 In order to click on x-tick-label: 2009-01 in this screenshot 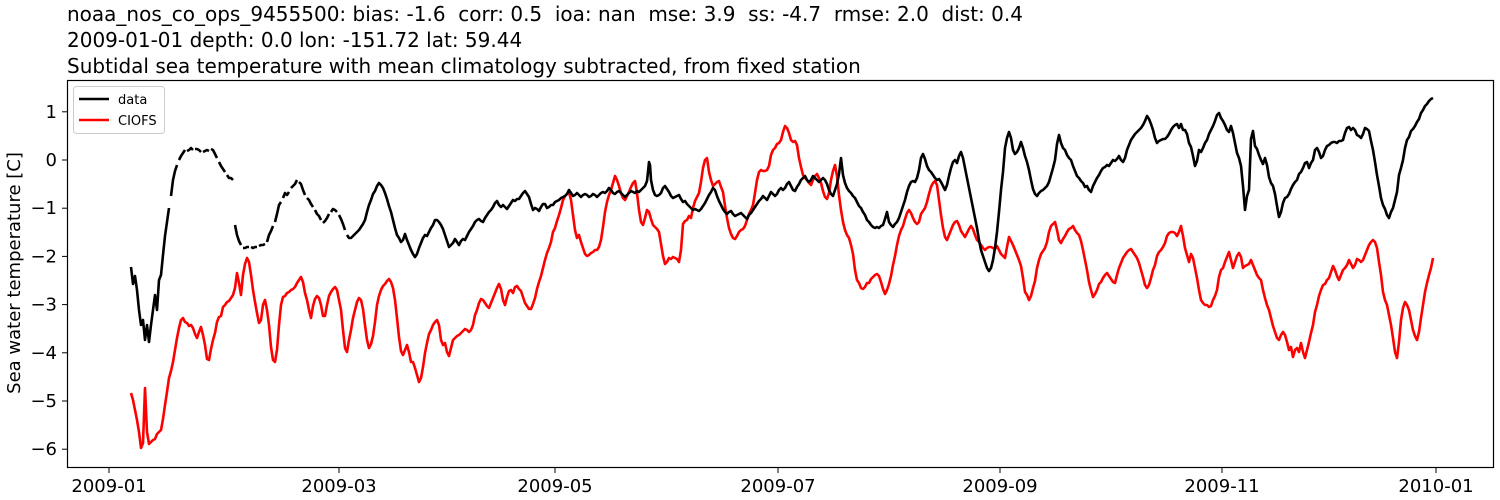, I will do `click(108, 486)`.